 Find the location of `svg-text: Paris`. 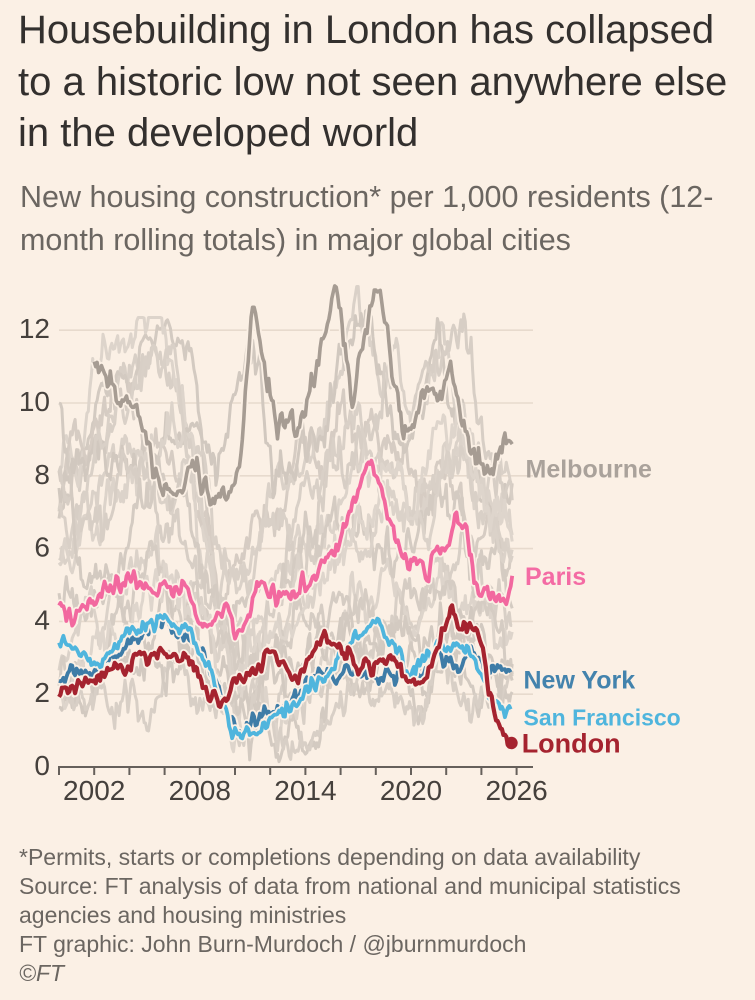

svg-text: Paris is located at coordinates (555, 577).